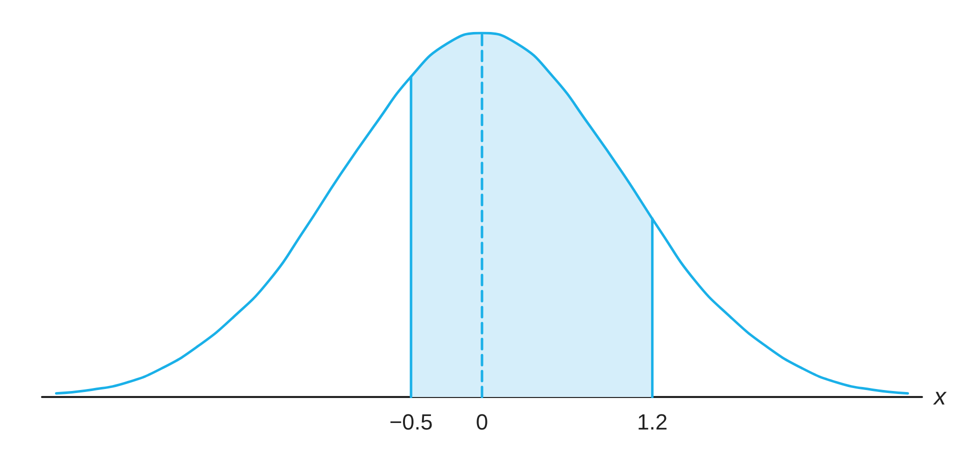  What do you see at coordinates (482, 422) in the screenshot?
I see `x-tick-label: 0` at bounding box center [482, 422].